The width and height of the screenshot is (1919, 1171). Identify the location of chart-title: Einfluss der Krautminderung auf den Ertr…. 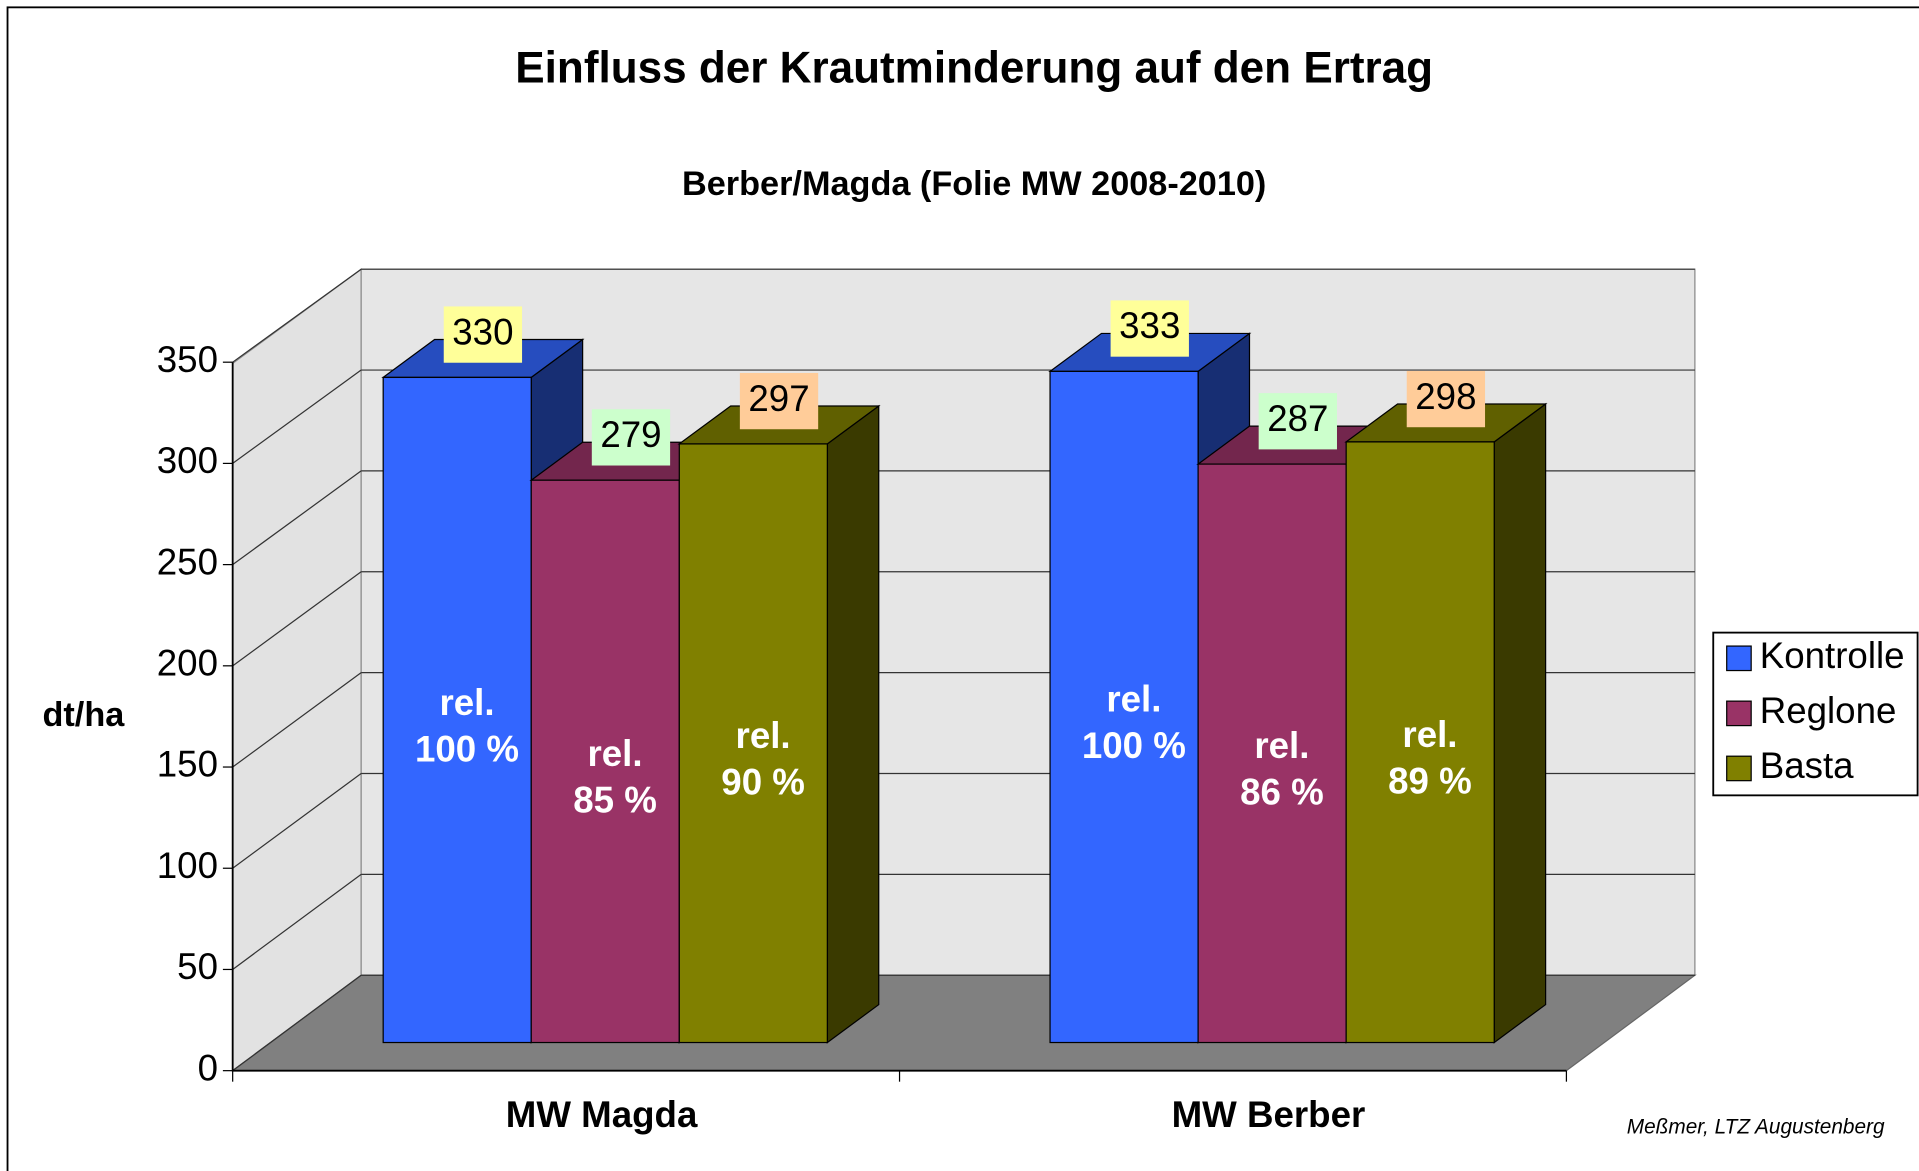
(974, 68).